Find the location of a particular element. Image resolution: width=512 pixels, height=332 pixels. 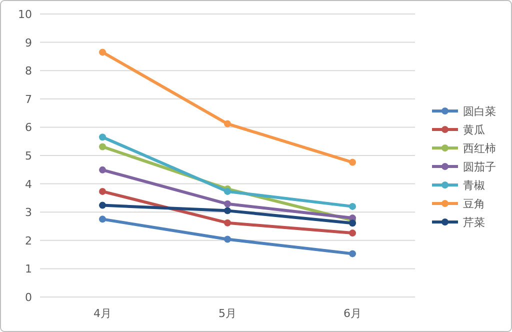

y-tick-label: 5 is located at coordinates (28, 156).